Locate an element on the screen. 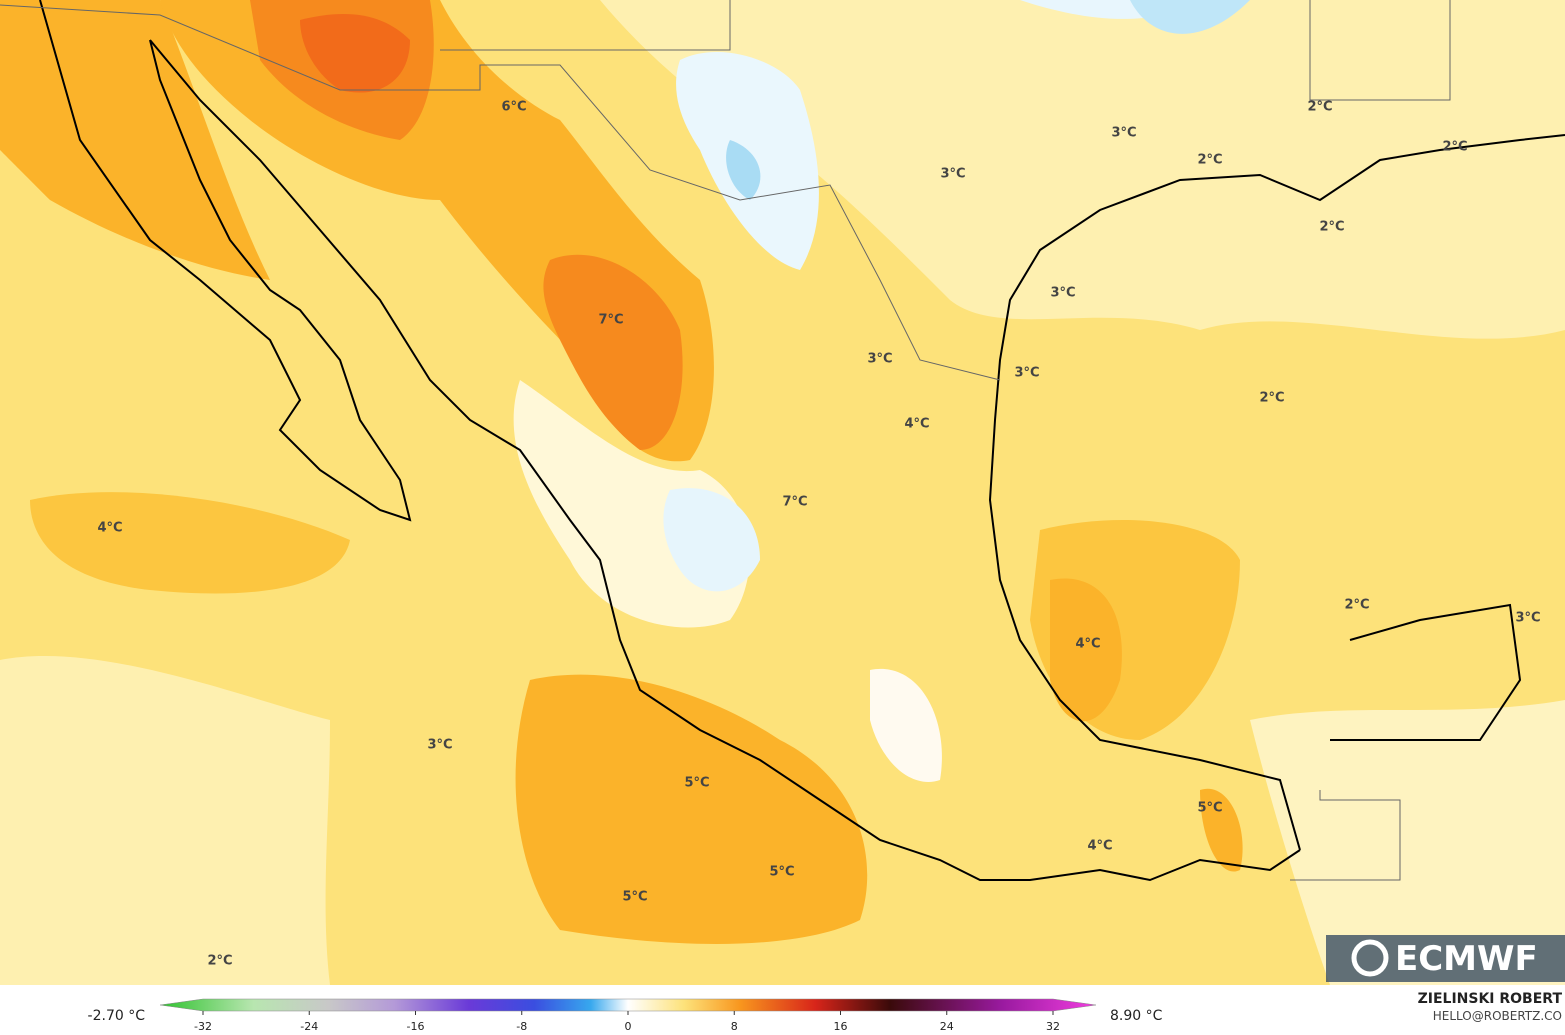  min-label: -2.70 °C is located at coordinates (117, 1016).